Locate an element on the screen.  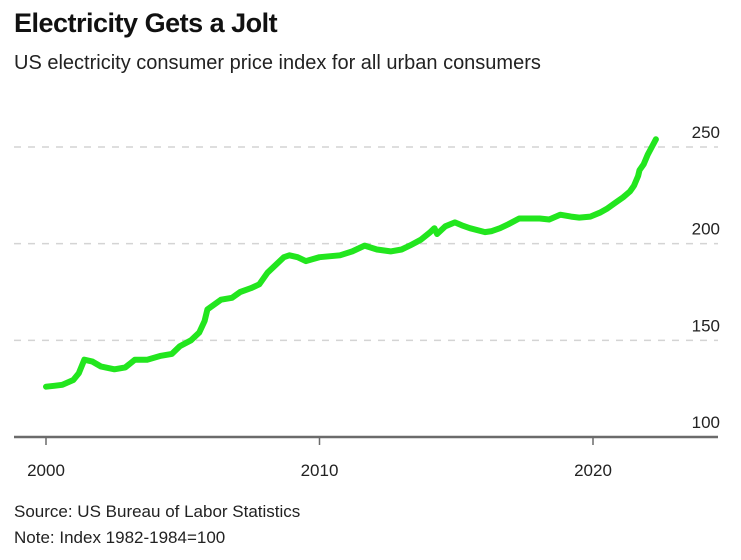
x-axis-ticks: 2000 2010 2020 is located at coordinates (319, 458).